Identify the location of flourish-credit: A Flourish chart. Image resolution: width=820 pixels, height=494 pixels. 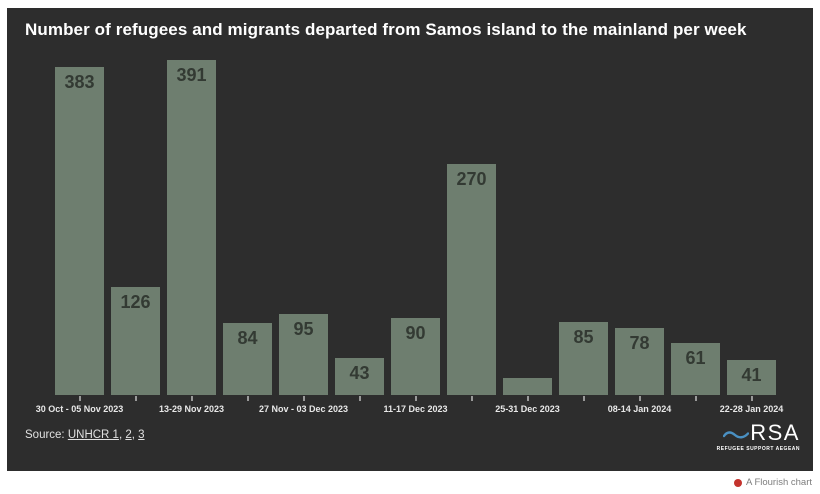
(773, 482).